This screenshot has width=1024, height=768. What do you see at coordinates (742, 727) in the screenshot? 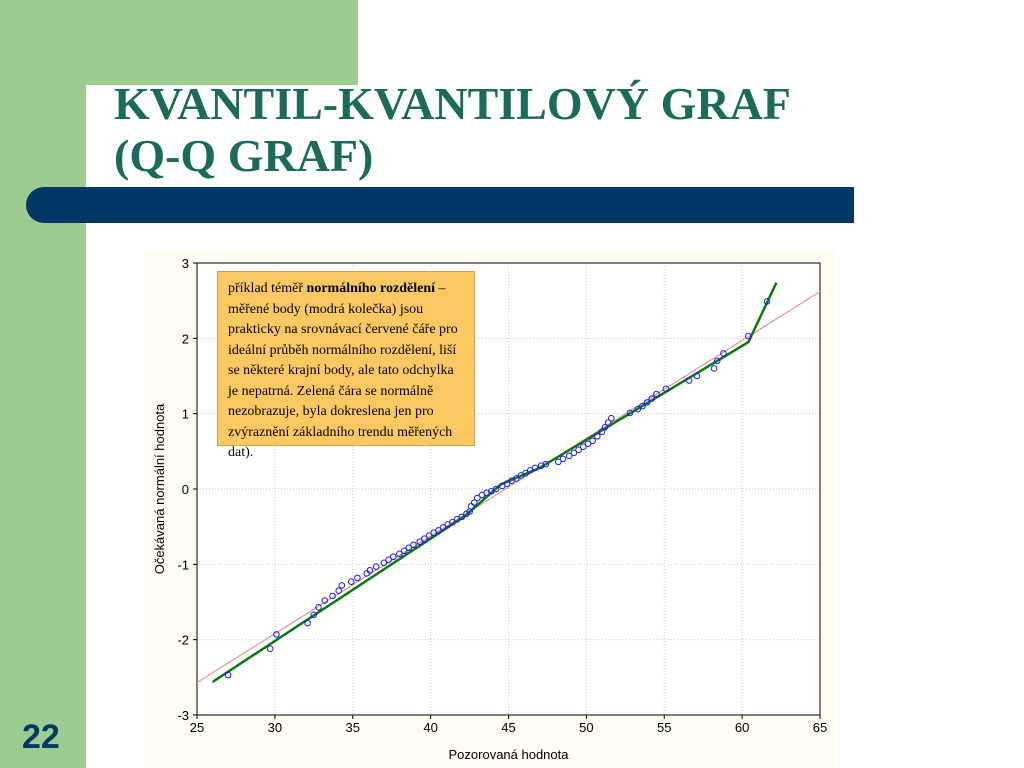
I see `x-tick-label: 60` at bounding box center [742, 727].